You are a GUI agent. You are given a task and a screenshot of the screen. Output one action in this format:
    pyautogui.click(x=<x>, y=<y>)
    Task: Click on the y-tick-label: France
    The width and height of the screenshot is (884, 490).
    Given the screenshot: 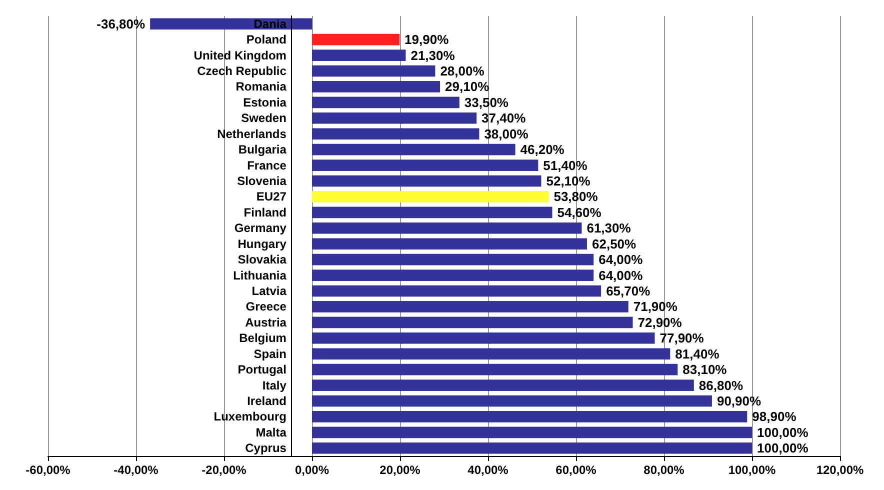 What is the action you would take?
    pyautogui.click(x=267, y=165)
    